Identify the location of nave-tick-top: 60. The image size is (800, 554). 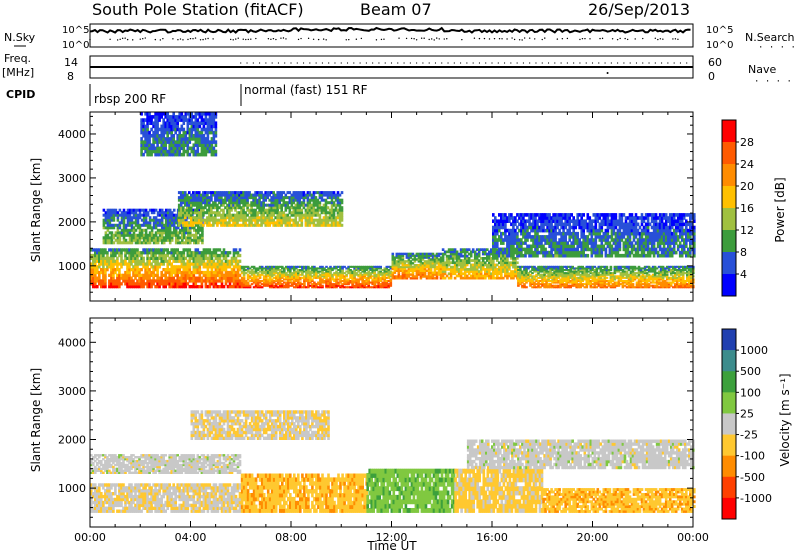
(715, 62).